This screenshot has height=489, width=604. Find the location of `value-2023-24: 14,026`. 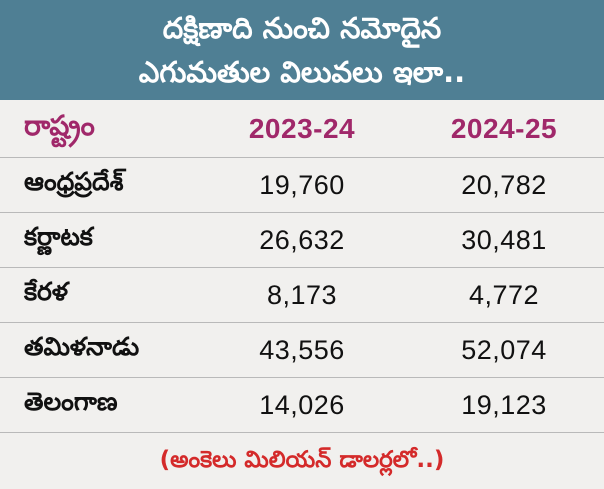

value-2023-24: 14,026 is located at coordinates (302, 404).